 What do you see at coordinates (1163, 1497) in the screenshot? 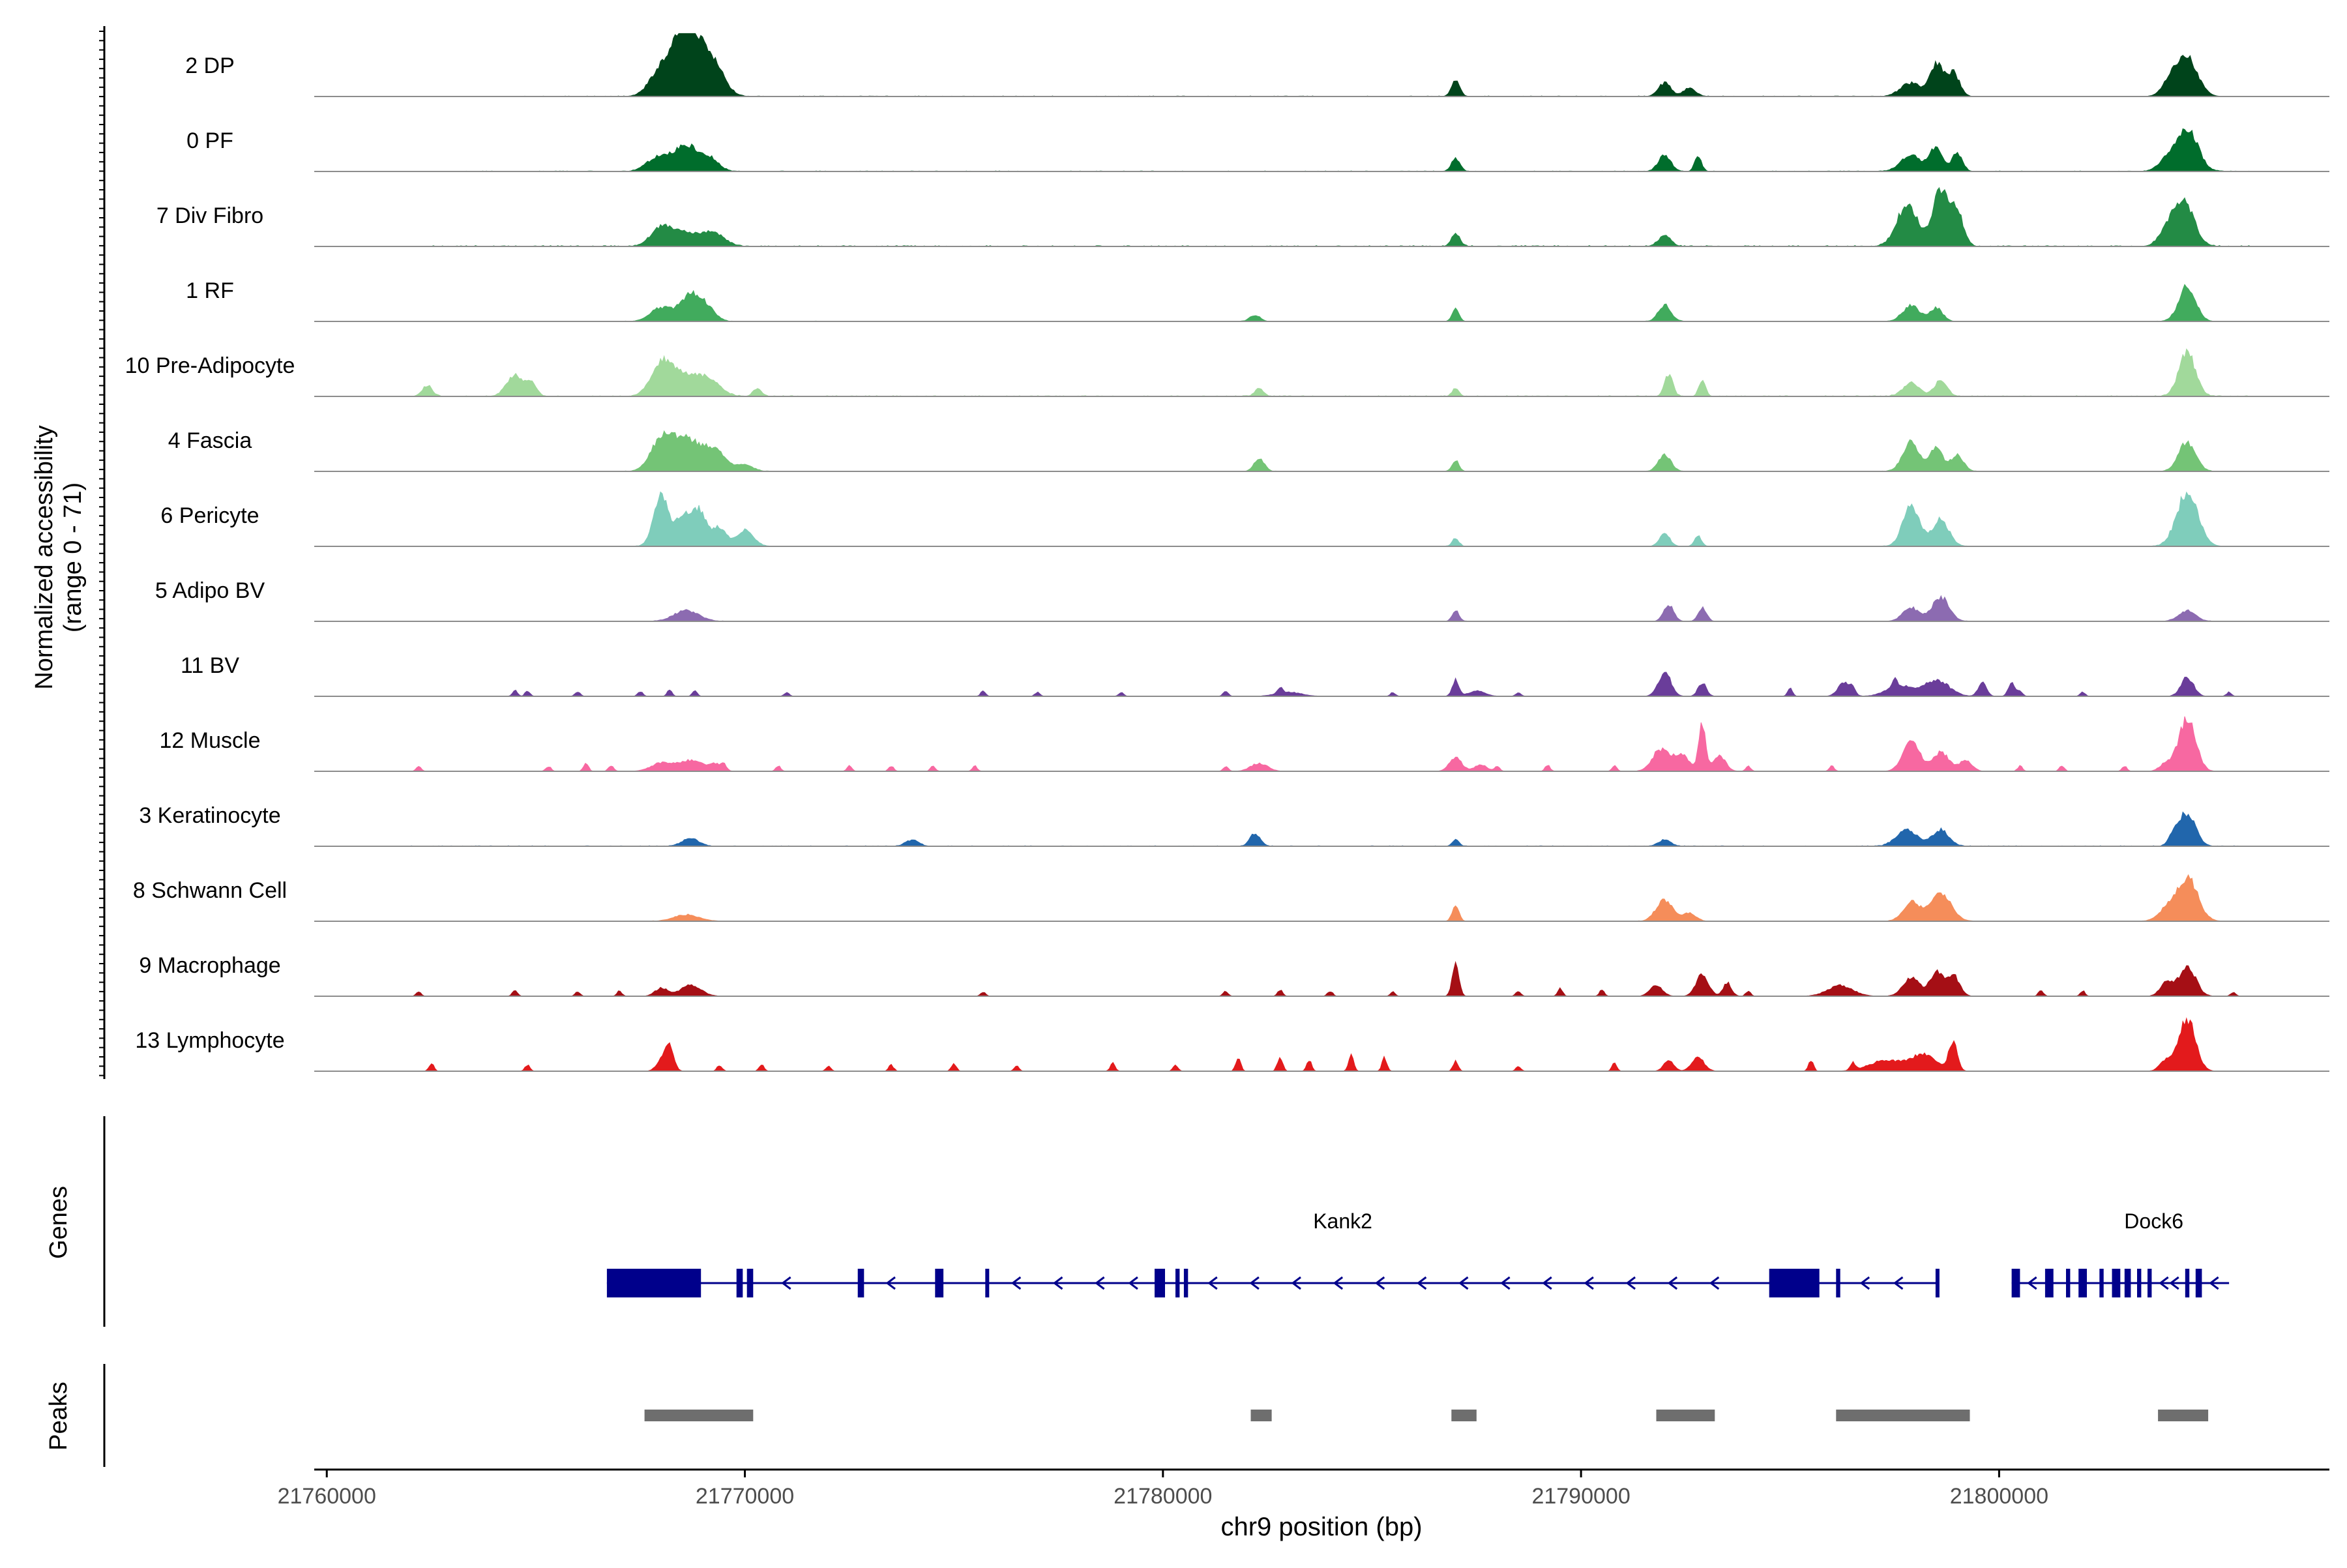
I see `x-tick-label: 21780000` at bounding box center [1163, 1497].